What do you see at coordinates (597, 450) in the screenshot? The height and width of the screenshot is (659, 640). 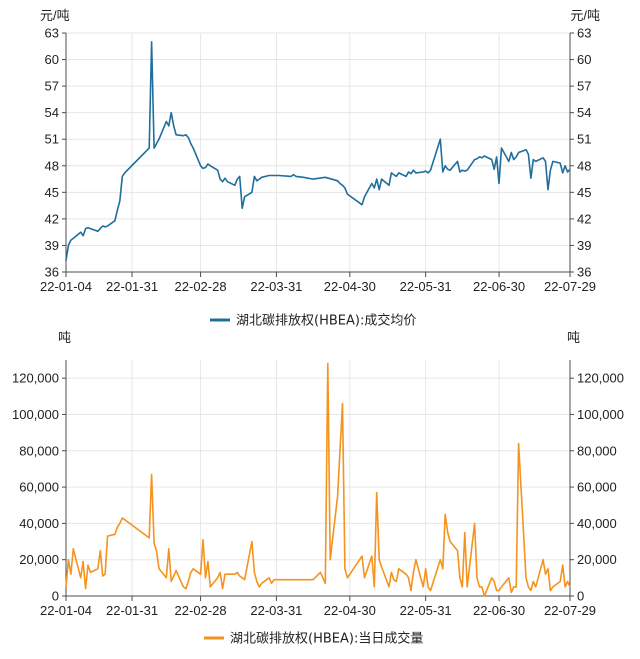 I see `y-tick-label-right: 80,000` at bounding box center [597, 450].